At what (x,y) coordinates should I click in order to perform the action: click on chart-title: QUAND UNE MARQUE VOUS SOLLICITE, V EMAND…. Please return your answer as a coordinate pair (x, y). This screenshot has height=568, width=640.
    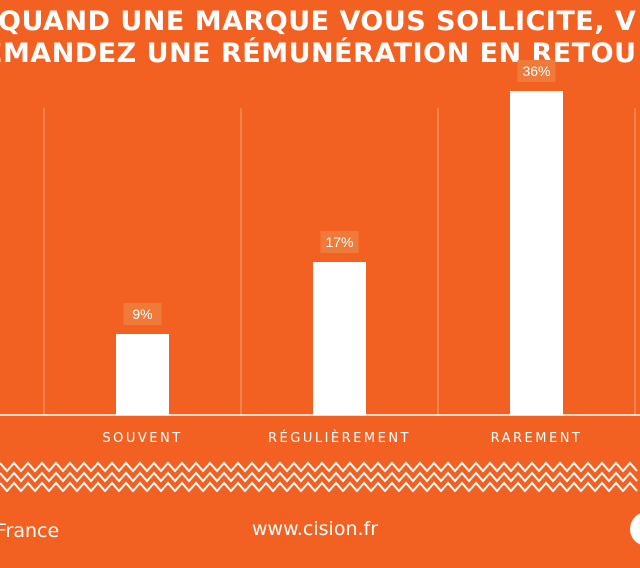
    Looking at the image, I should click on (320, 38).